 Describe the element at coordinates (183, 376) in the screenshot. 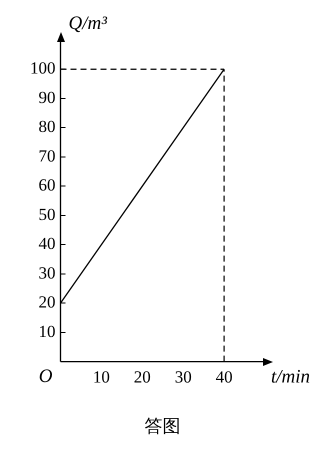

I see `x-tick-label: 30` at that location.